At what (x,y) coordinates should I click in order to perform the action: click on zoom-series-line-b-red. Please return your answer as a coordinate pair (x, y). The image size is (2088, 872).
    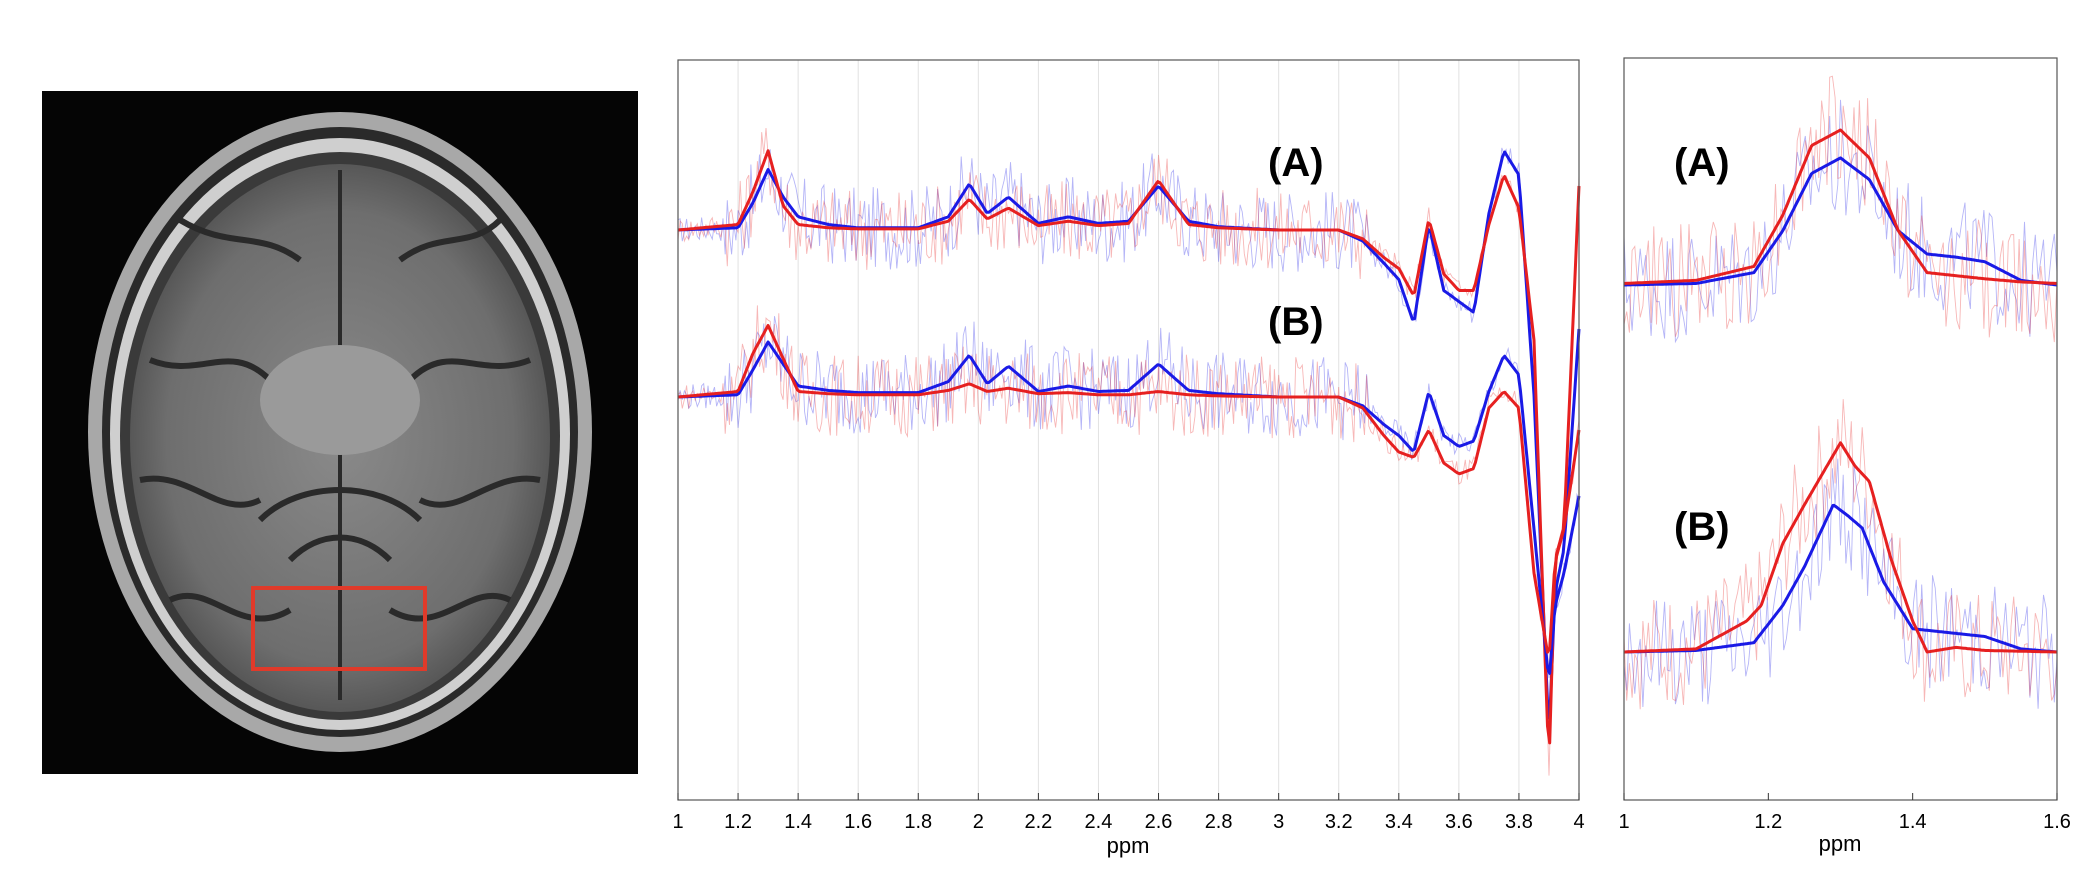
    Looking at the image, I should click on (1840, 547).